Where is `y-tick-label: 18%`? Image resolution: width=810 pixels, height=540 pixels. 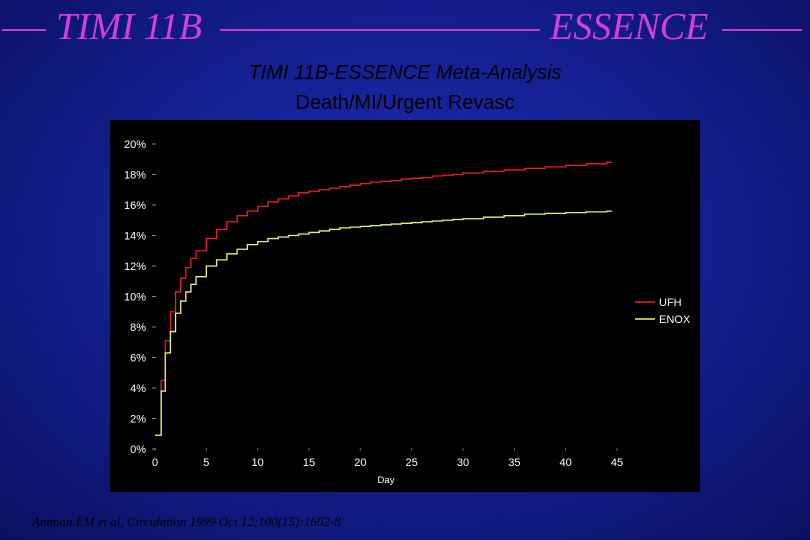
y-tick-label: 18% is located at coordinates (135, 176).